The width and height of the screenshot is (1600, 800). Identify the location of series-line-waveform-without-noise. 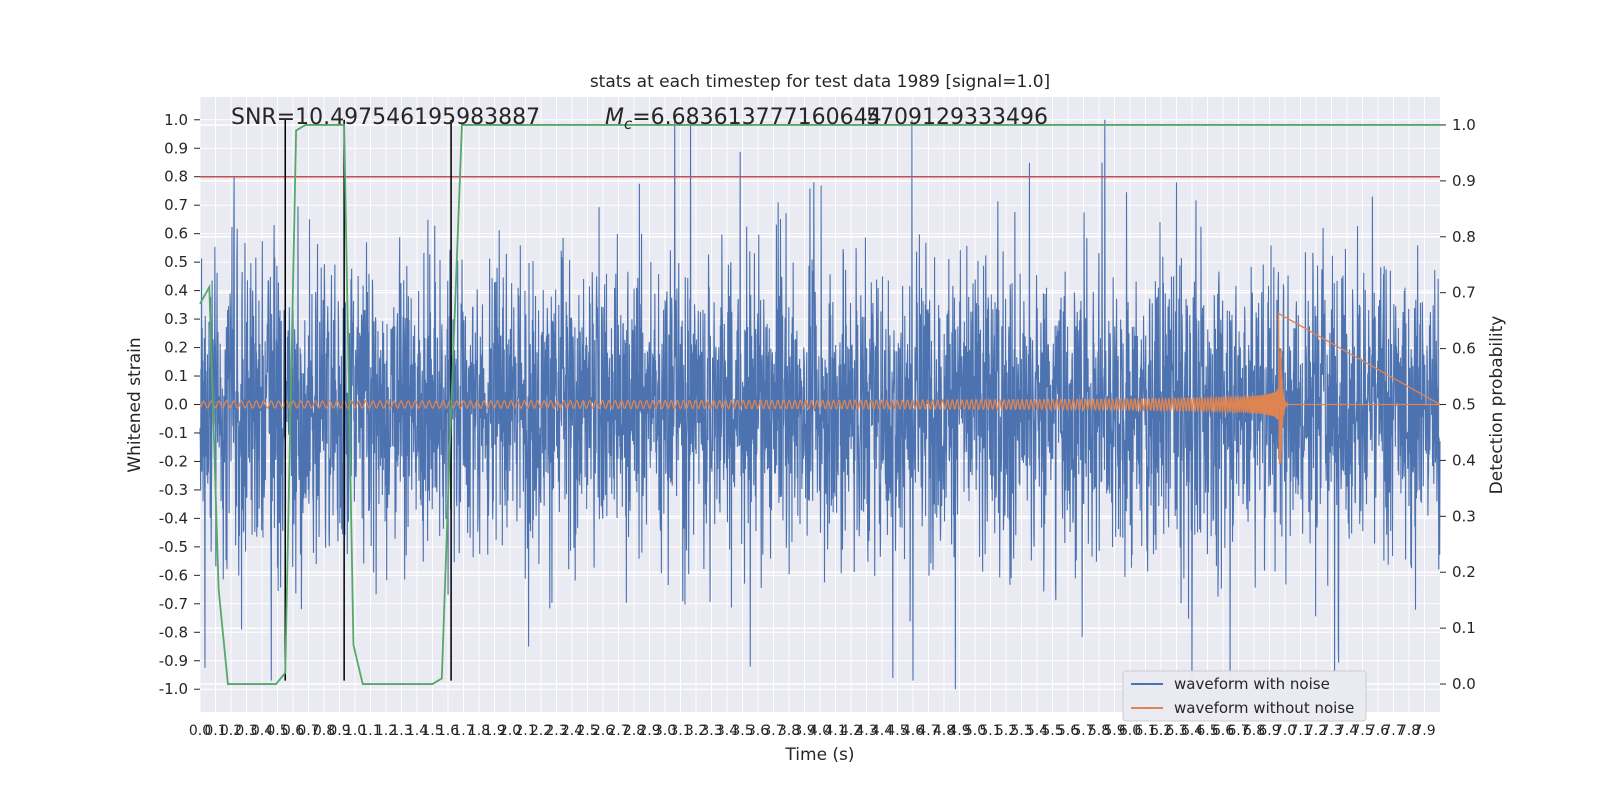
(821, 388).